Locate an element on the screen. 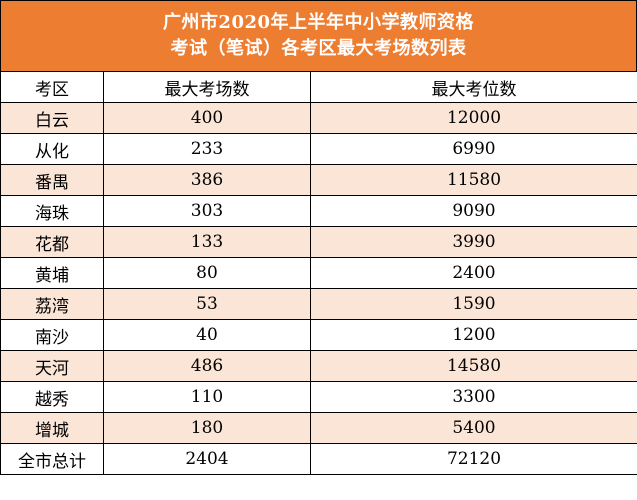  table-row: 增城 180 5400 is located at coordinates (318, 428).